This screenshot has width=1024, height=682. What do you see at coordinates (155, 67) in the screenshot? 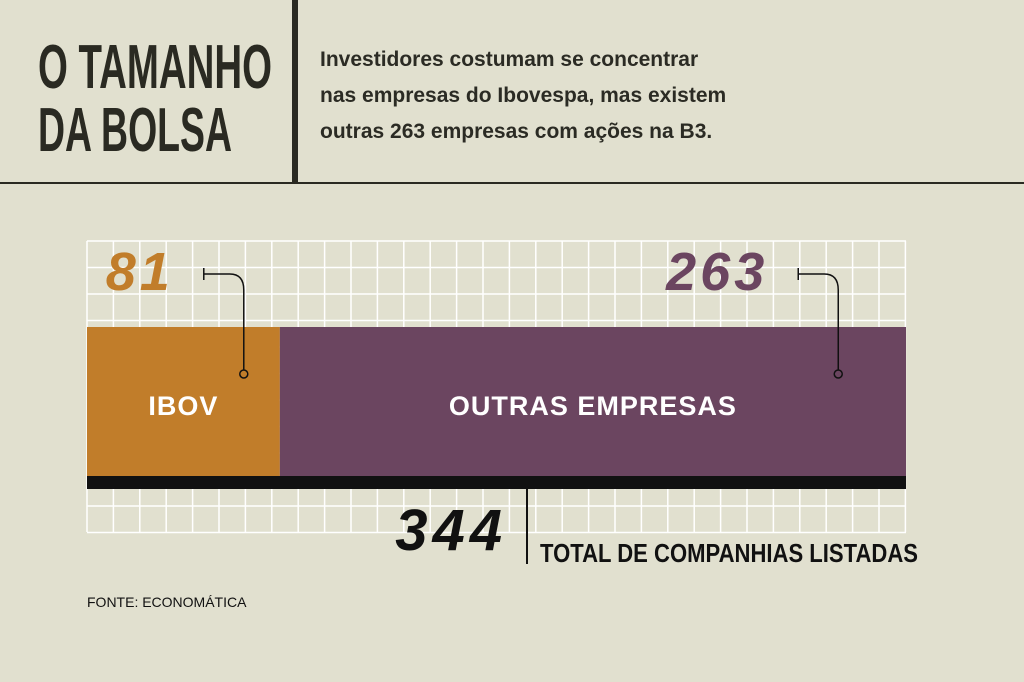
I see `chart-title: O TAMANHO` at bounding box center [155, 67].